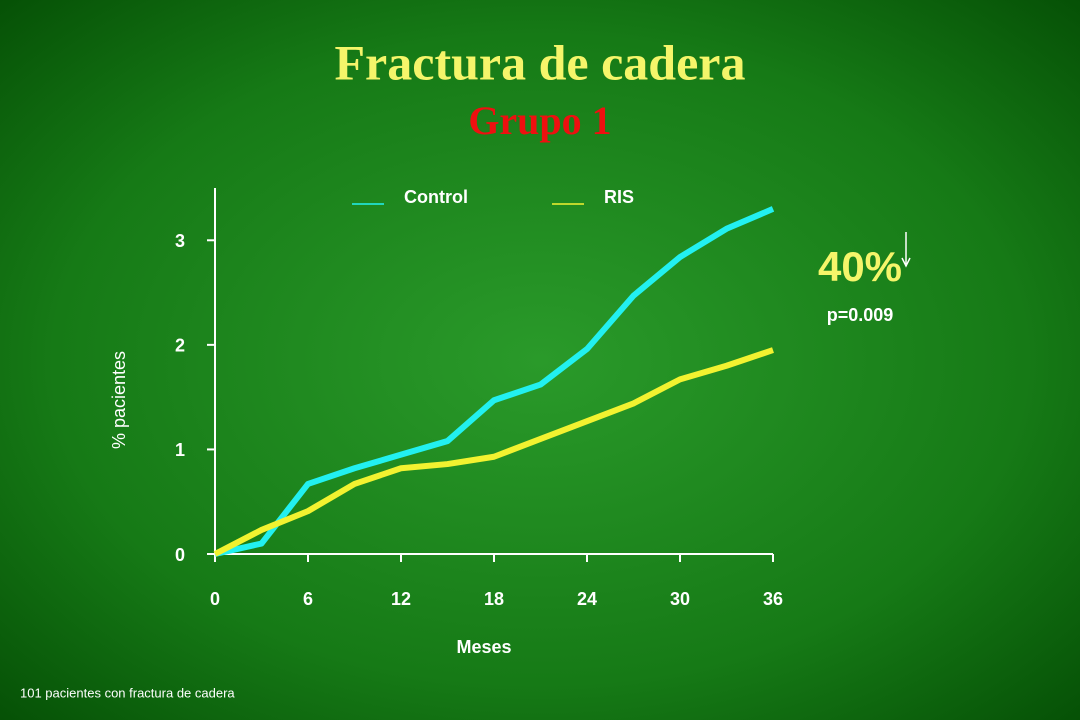  Describe the element at coordinates (860, 315) in the screenshot. I see `annotation: p=0.009` at that location.